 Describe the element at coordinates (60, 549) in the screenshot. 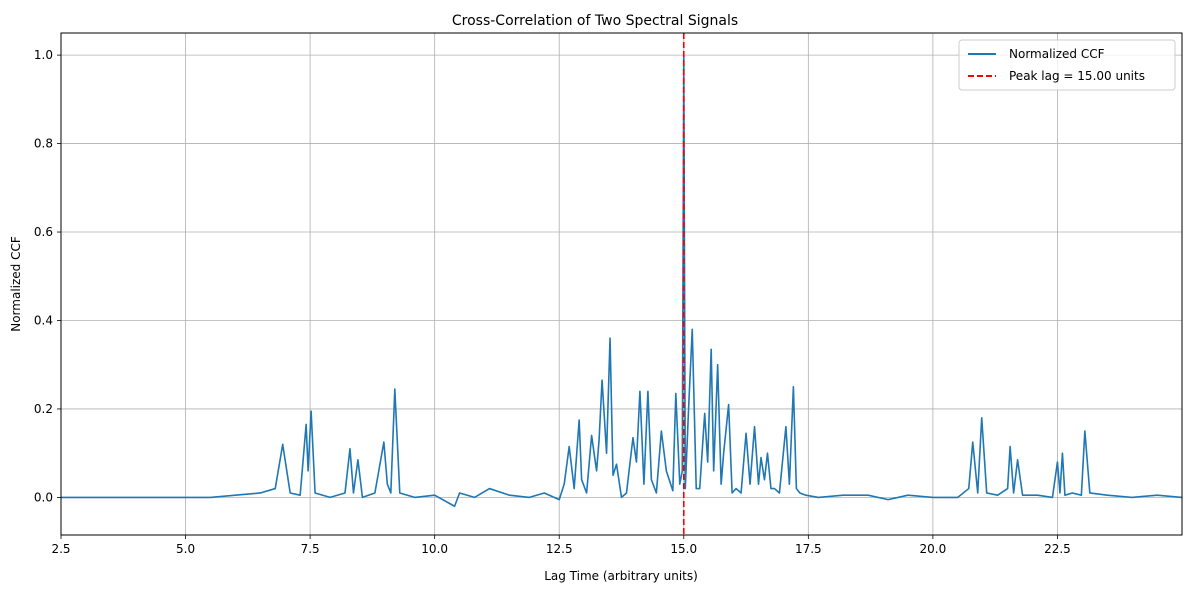

I see `x-tick-label: 2.5` at that location.